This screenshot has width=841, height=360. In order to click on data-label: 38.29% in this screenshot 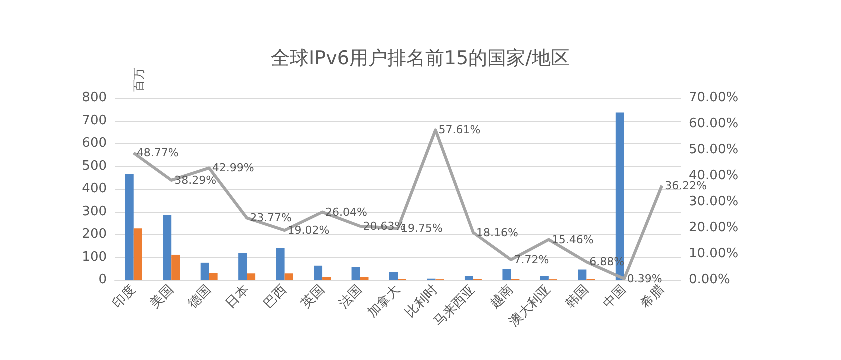, I will do `click(195, 180)`.